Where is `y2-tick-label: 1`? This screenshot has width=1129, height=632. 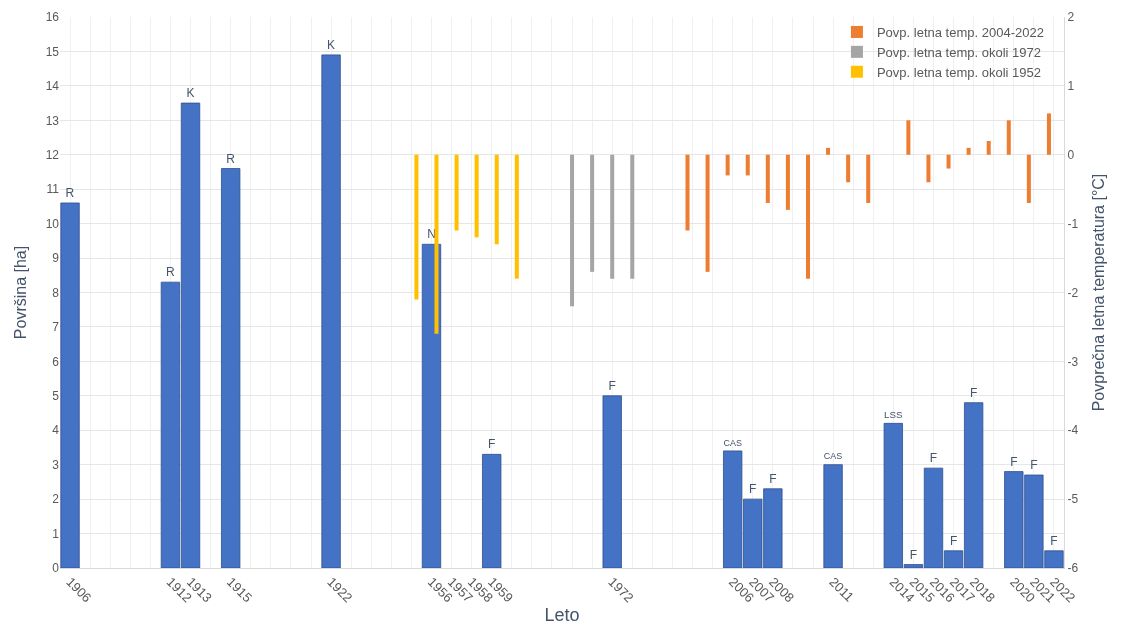
y2-tick-label: 1 is located at coordinates (1071, 86).